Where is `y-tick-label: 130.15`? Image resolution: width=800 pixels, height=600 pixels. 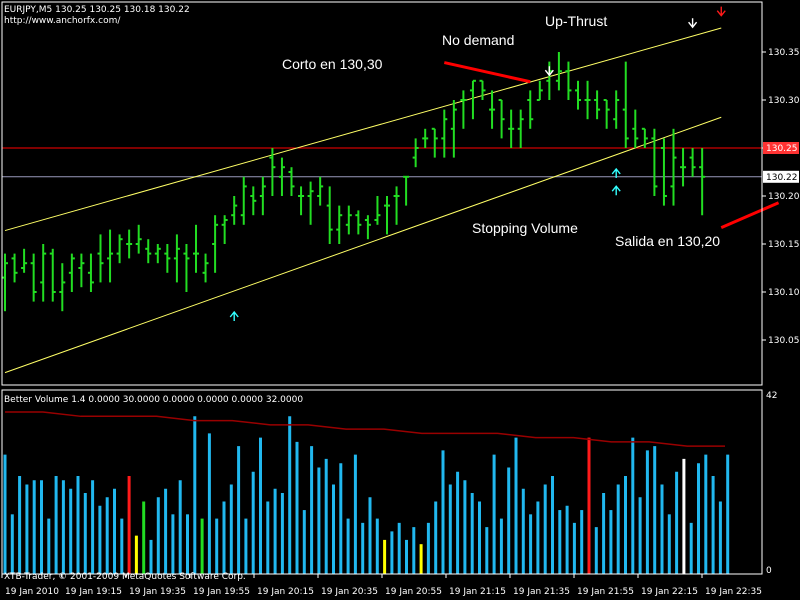 y-tick-label: 130.15 is located at coordinates (784, 245).